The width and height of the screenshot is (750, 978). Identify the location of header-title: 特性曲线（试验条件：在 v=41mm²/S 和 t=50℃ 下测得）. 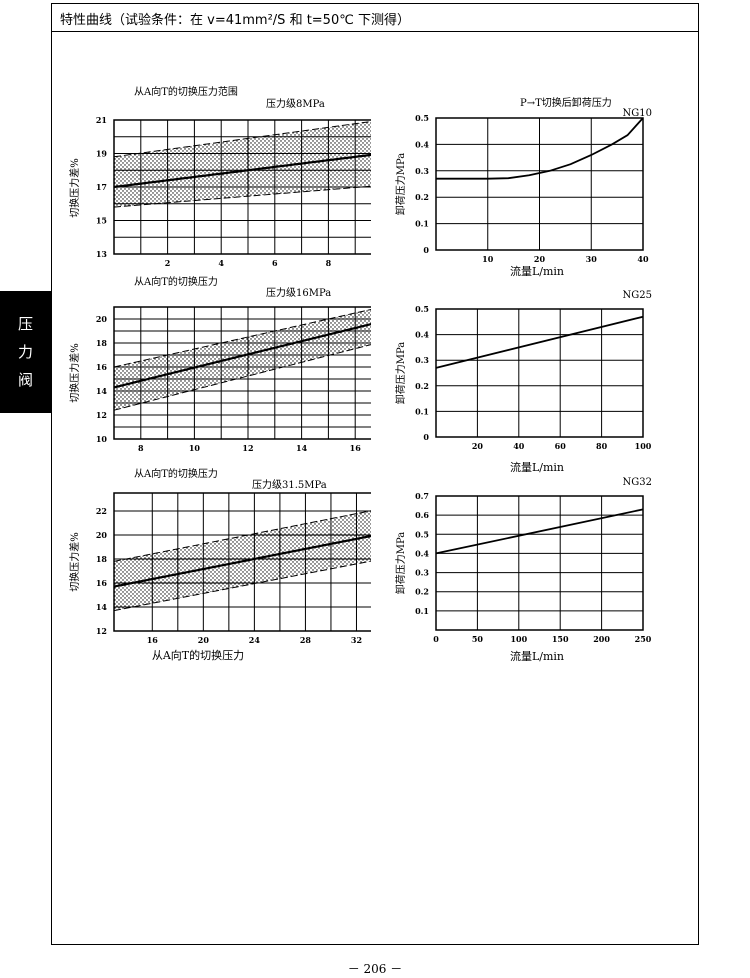
(235, 20).